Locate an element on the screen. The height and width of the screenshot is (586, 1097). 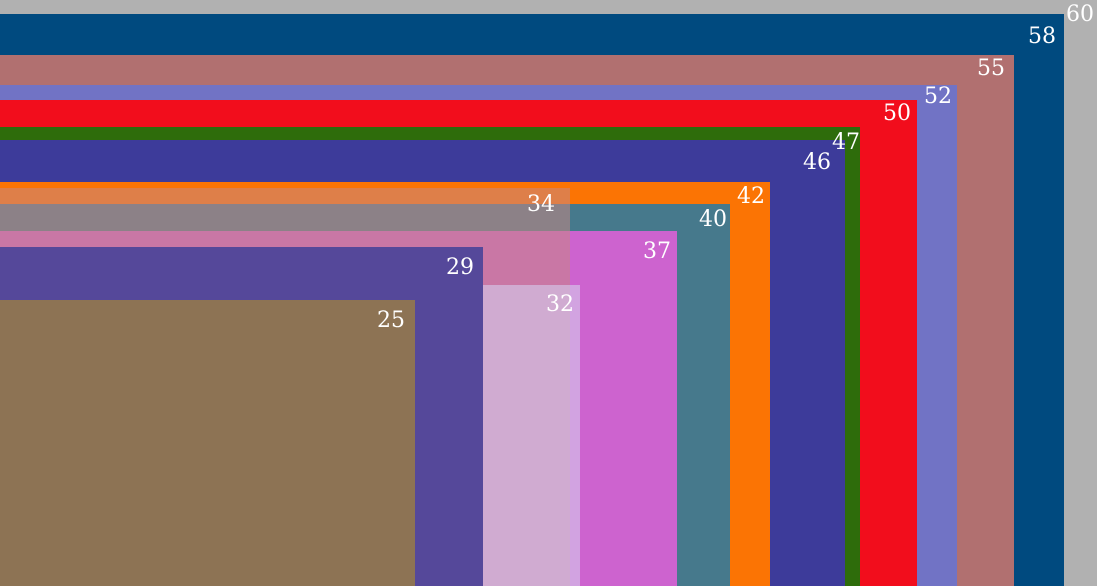
rect-label-46: 46 is located at coordinates (817, 162).